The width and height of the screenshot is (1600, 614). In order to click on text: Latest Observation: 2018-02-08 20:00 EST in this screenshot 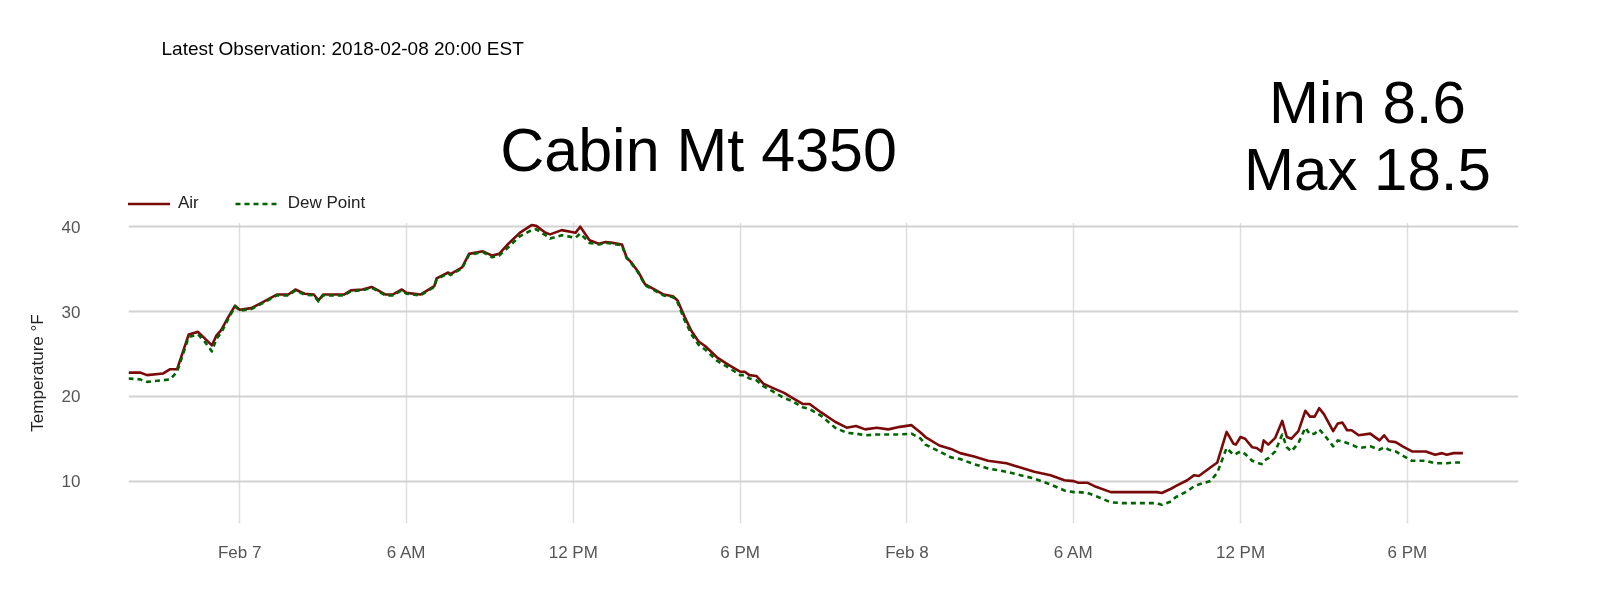, I will do `click(343, 48)`.